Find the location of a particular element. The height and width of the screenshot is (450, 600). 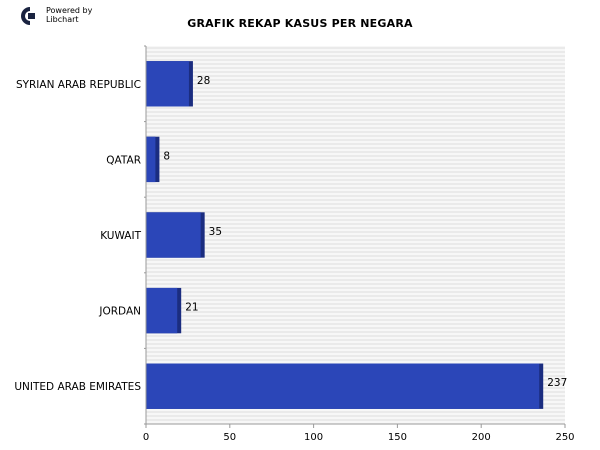

category-label: UNITED ARAB EMIRATES is located at coordinates (77, 387).